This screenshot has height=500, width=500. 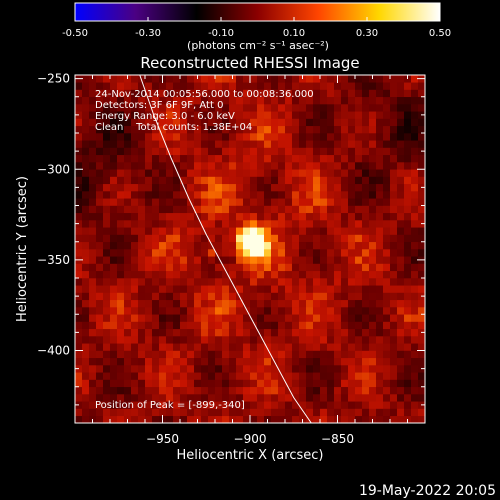 I want to click on colorbar-tick-label: 0.50, so click(x=440, y=33).